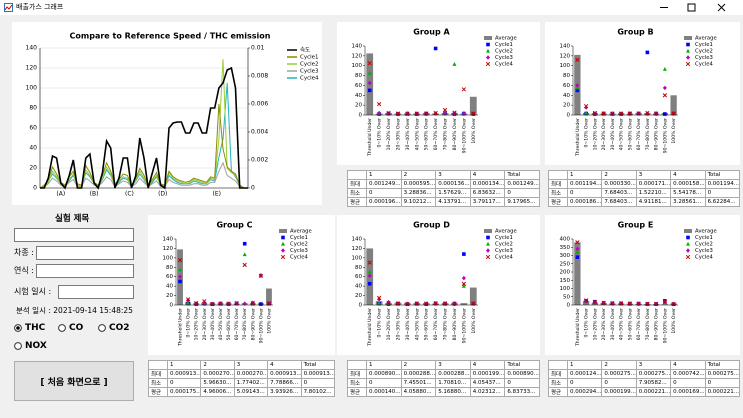 The height and width of the screenshot is (418, 743). What do you see at coordinates (358, 268) in the screenshot?
I see `y-tick-label: 80` at bounding box center [358, 268].